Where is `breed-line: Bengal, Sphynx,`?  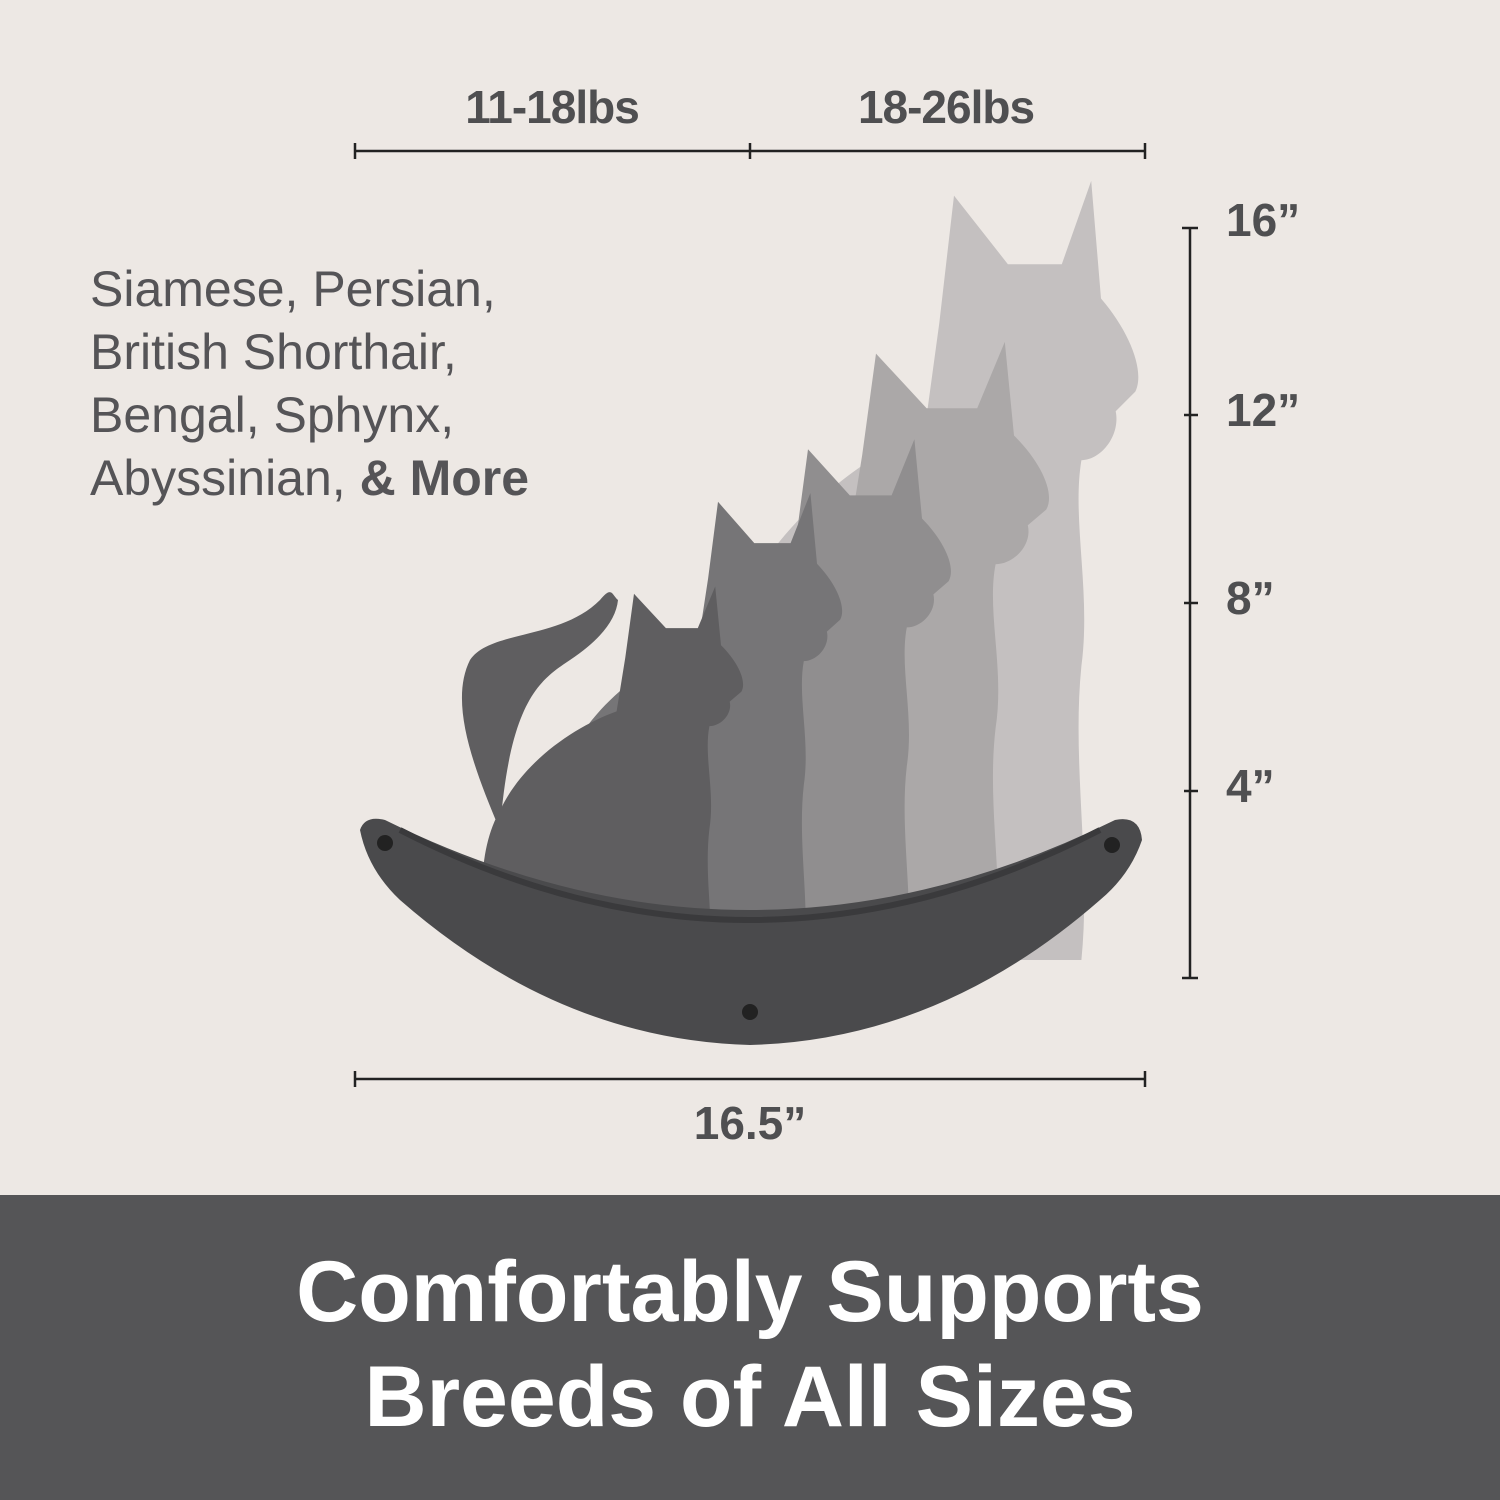 breed-line: Bengal, Sphynx, is located at coordinates (272, 415).